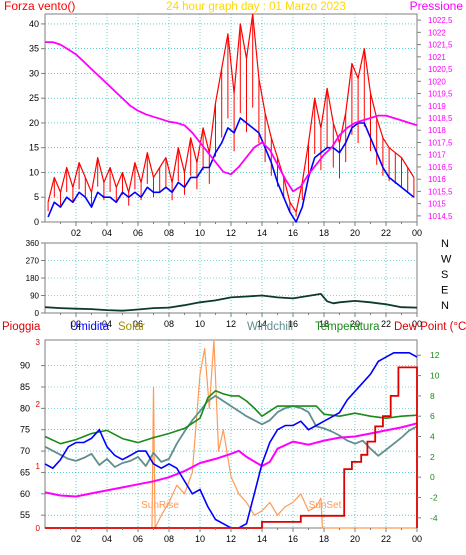  Describe the element at coordinates (38, 466) in the screenshot. I see `rain-tick-label: 1` at that location.